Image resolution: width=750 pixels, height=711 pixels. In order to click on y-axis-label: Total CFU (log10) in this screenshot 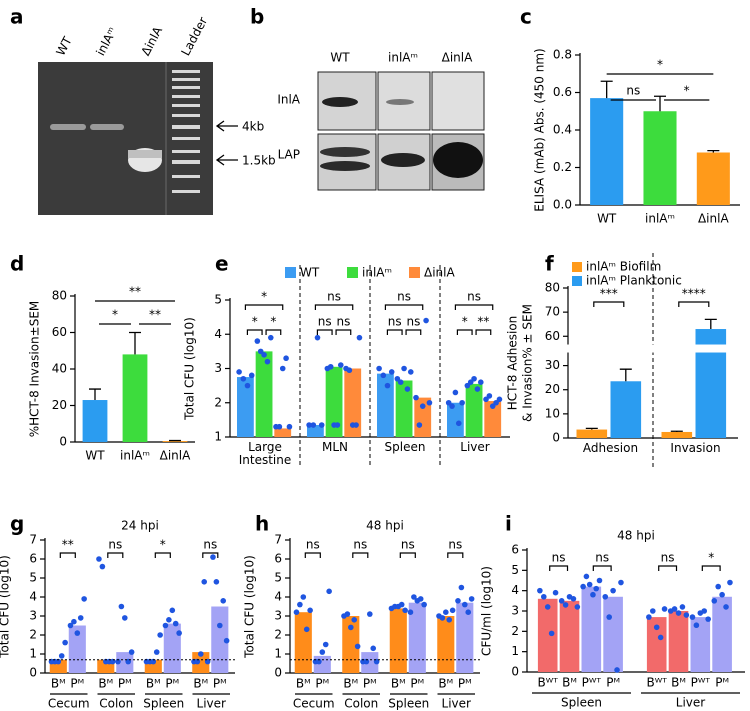, I will do `click(6, 607)`.